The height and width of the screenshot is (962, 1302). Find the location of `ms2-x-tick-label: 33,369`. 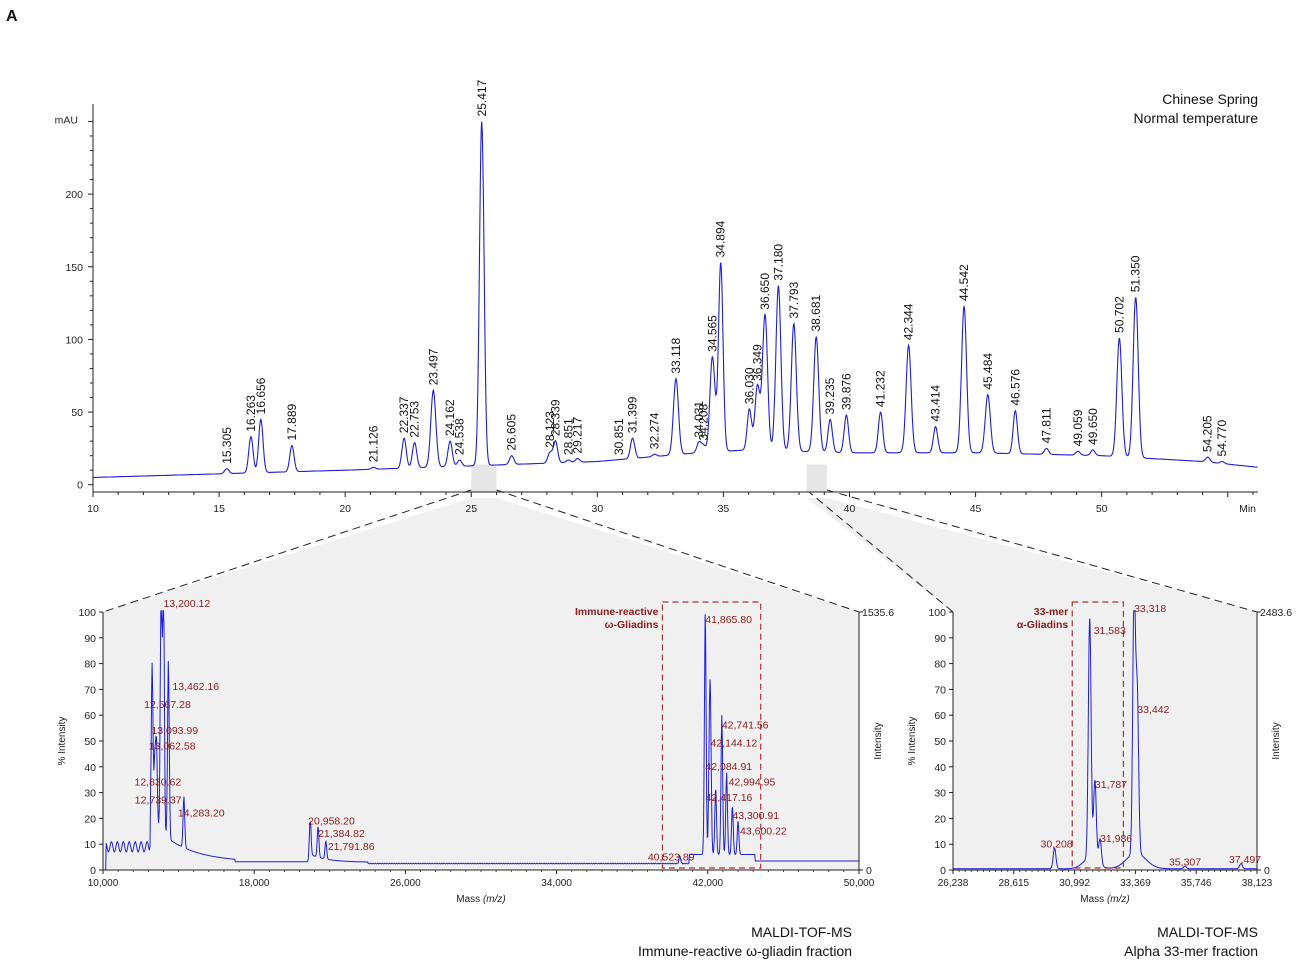

ms2-x-tick-label: 33,369 is located at coordinates (1135, 883).